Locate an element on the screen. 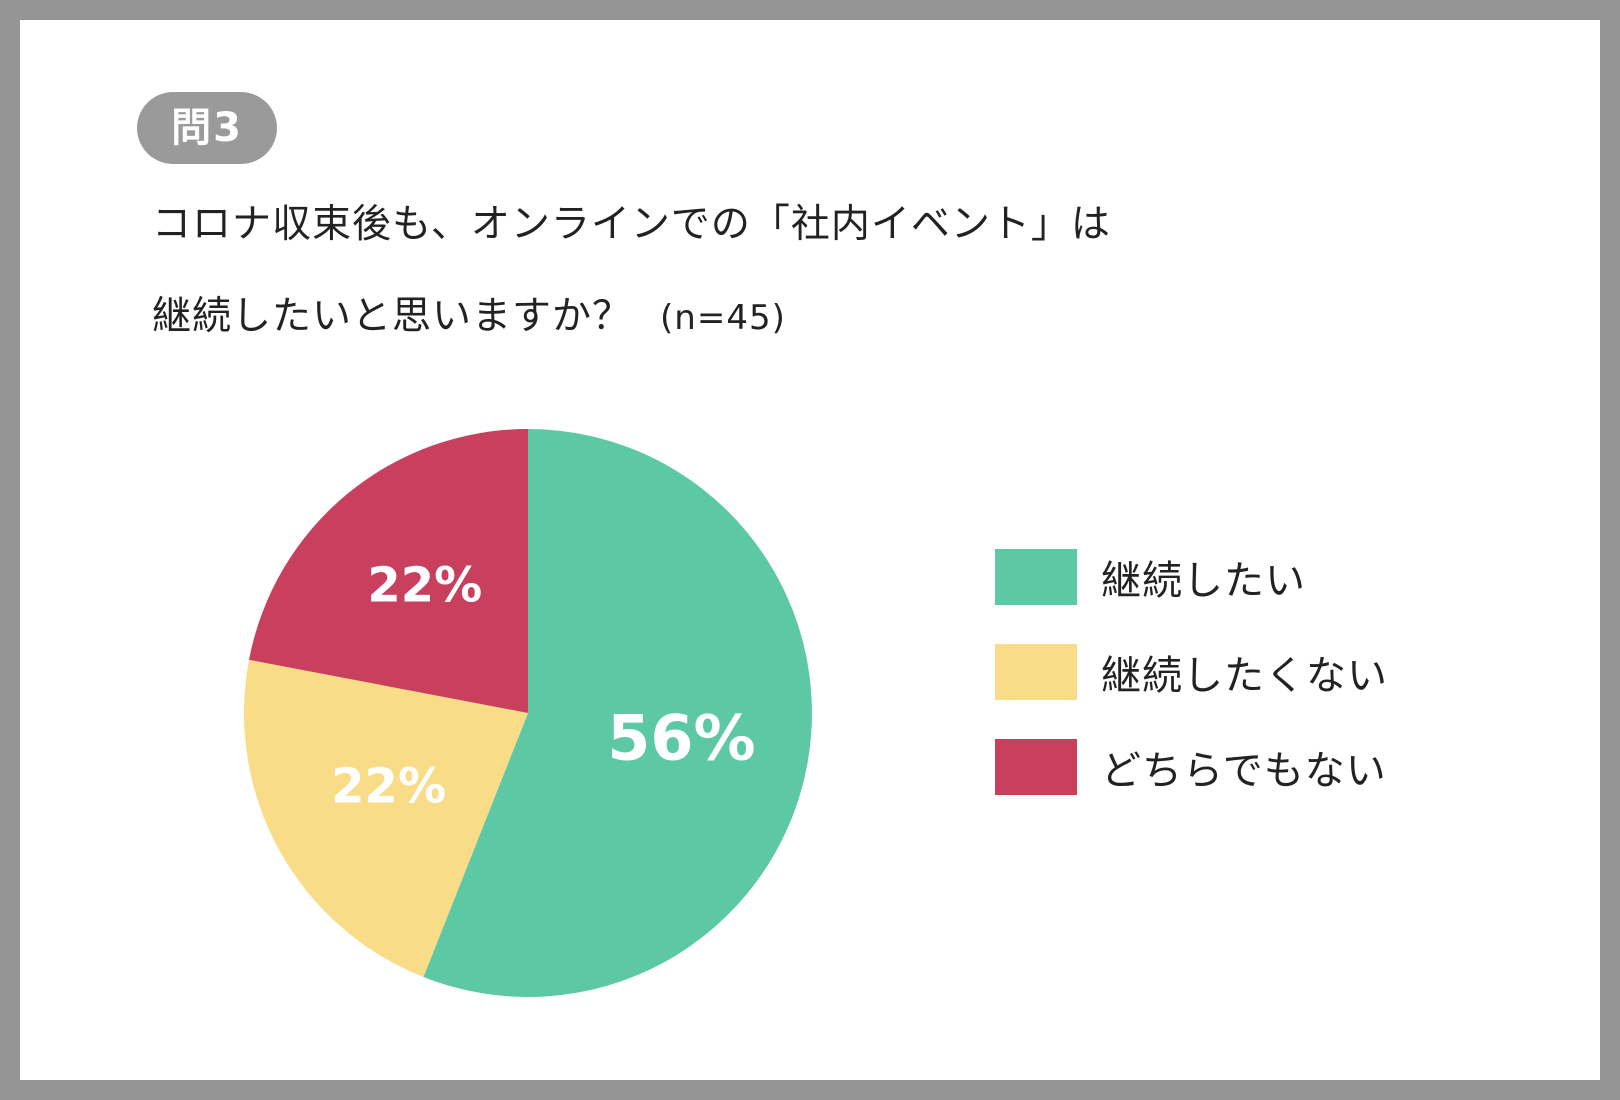  legend-item-neither: どちらでもない is located at coordinates (1191, 767).